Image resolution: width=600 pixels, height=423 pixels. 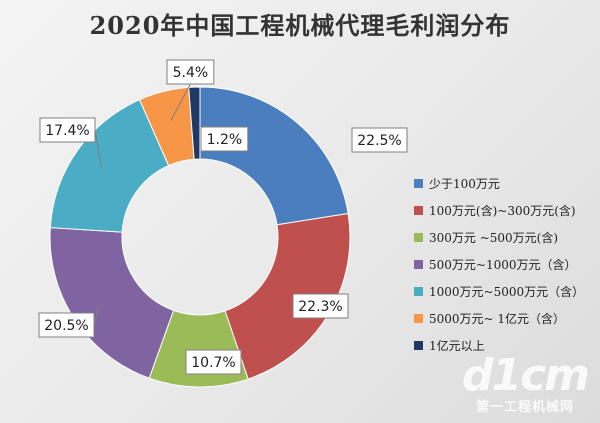 I want to click on legend-label: 300万元 ~500万元(含), so click(x=494, y=238).